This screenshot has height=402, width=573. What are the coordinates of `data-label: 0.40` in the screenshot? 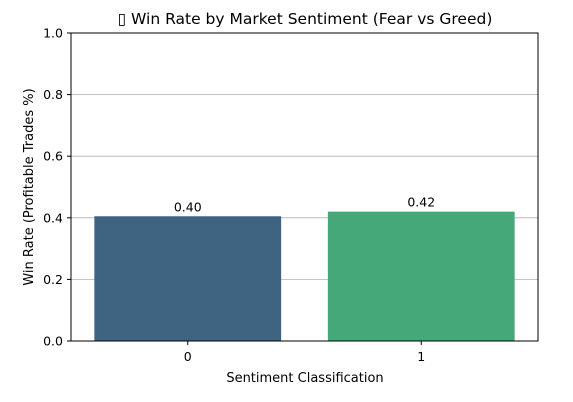 It's located at (188, 206).